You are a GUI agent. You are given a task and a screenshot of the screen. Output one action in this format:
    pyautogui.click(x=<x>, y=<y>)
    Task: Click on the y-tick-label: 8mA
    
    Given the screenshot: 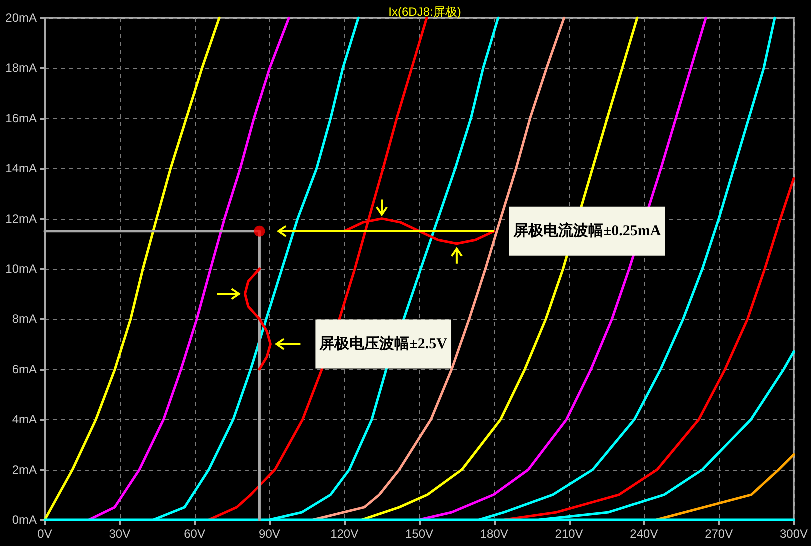 What is the action you would take?
    pyautogui.click(x=24, y=319)
    